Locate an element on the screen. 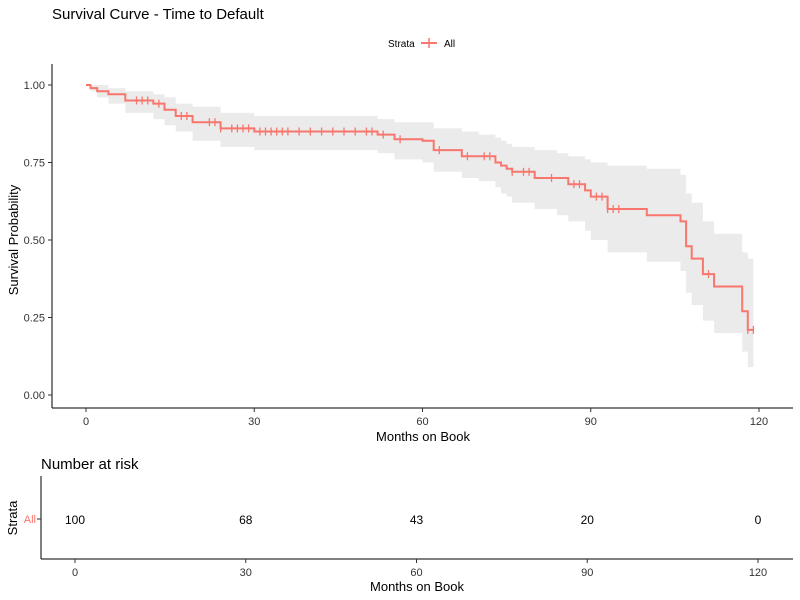 The height and width of the screenshot is (600, 800). chart-title: Survival Curve - Time to Default is located at coordinates (158, 14).